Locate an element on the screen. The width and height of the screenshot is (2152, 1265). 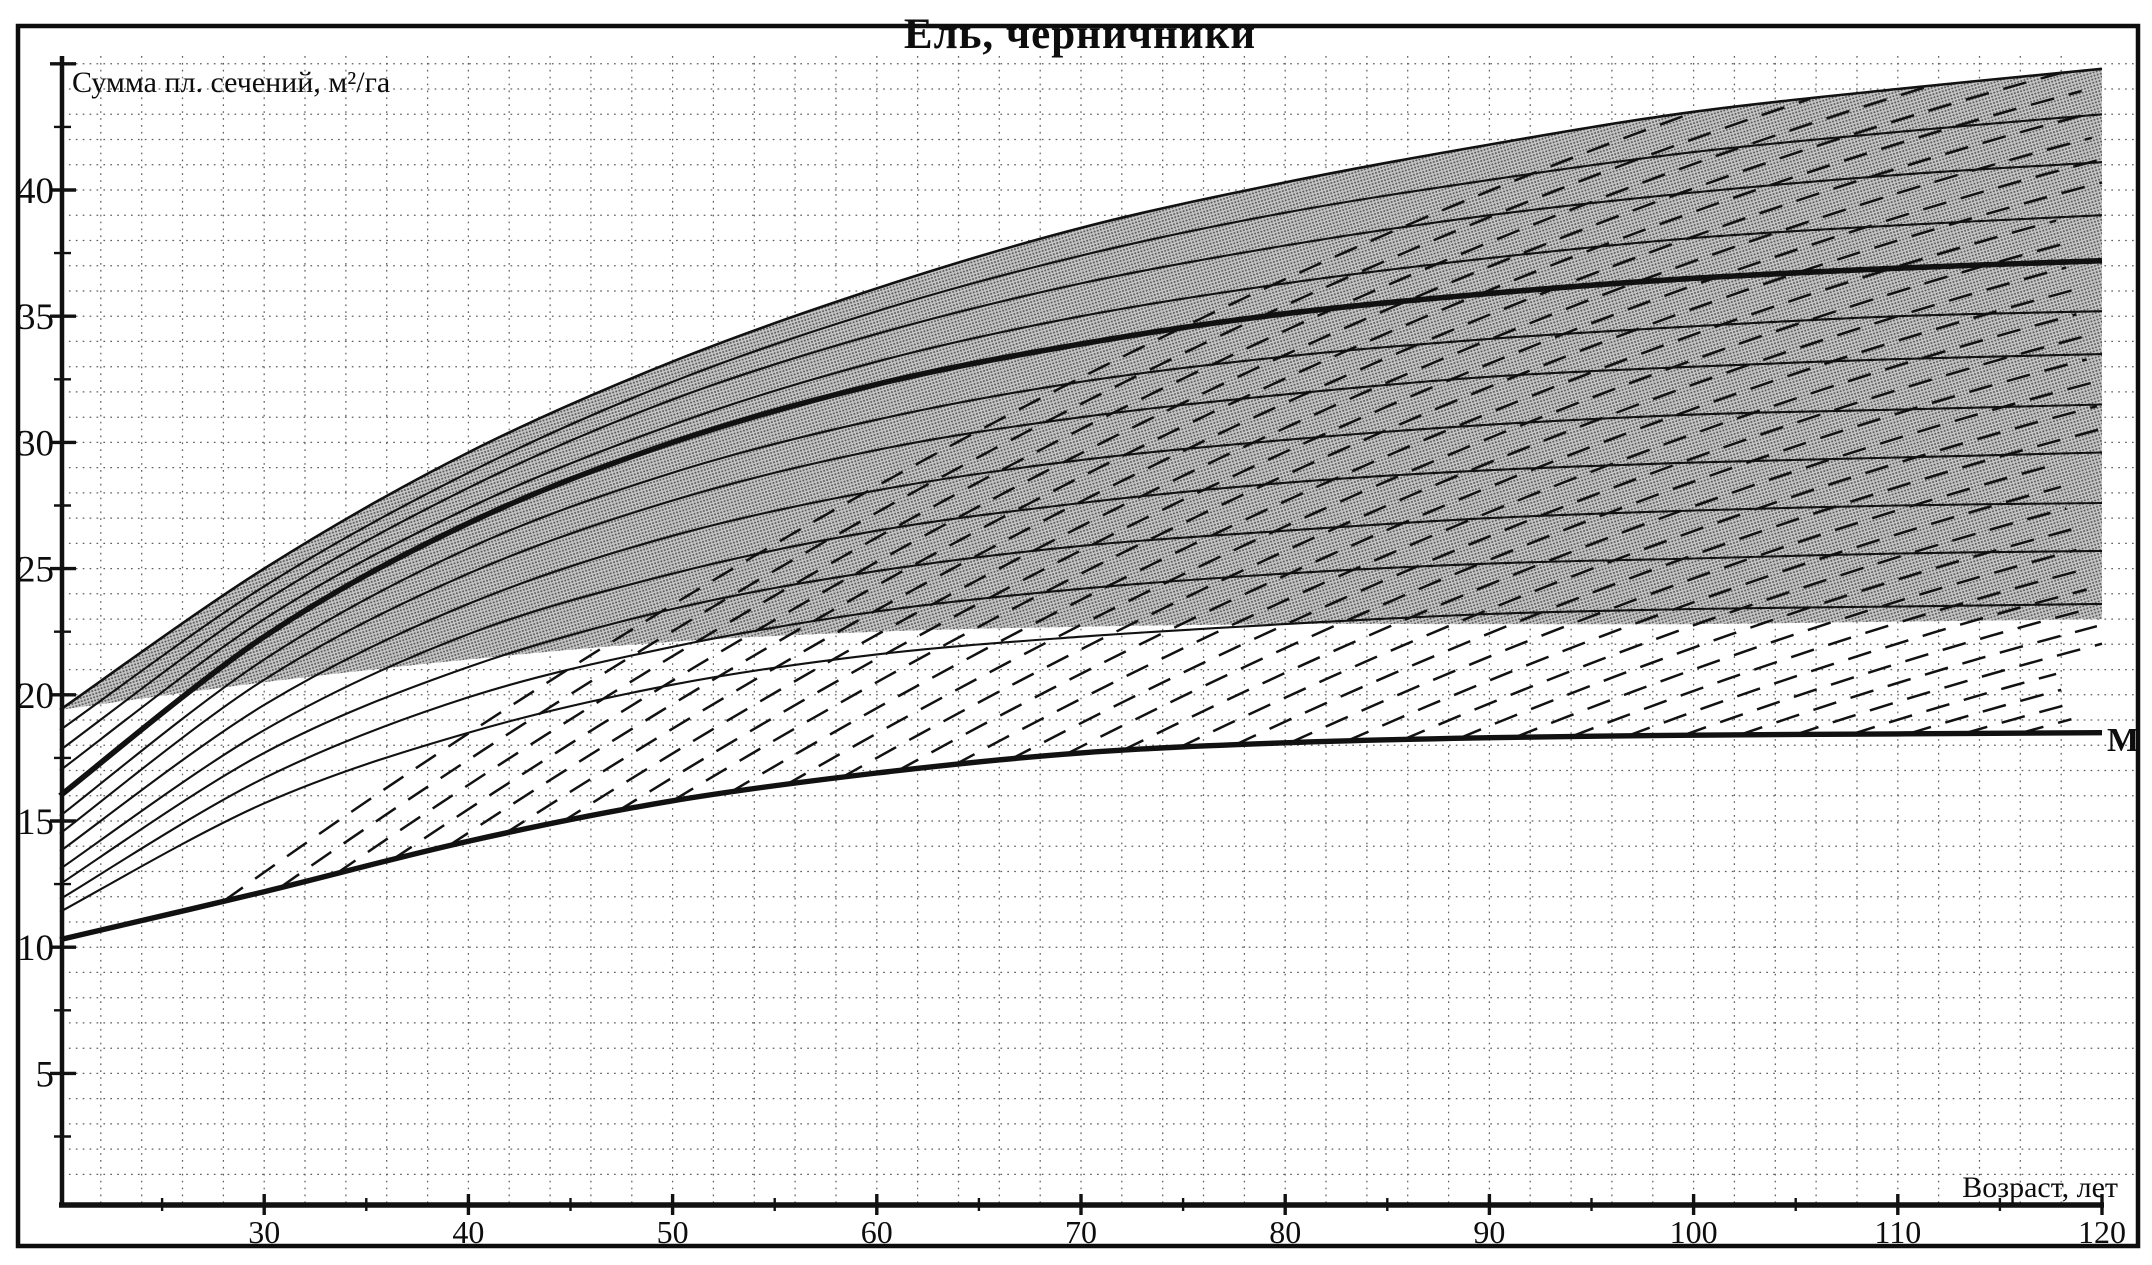
x-tick-label: 90 is located at coordinates (1489, 1232).